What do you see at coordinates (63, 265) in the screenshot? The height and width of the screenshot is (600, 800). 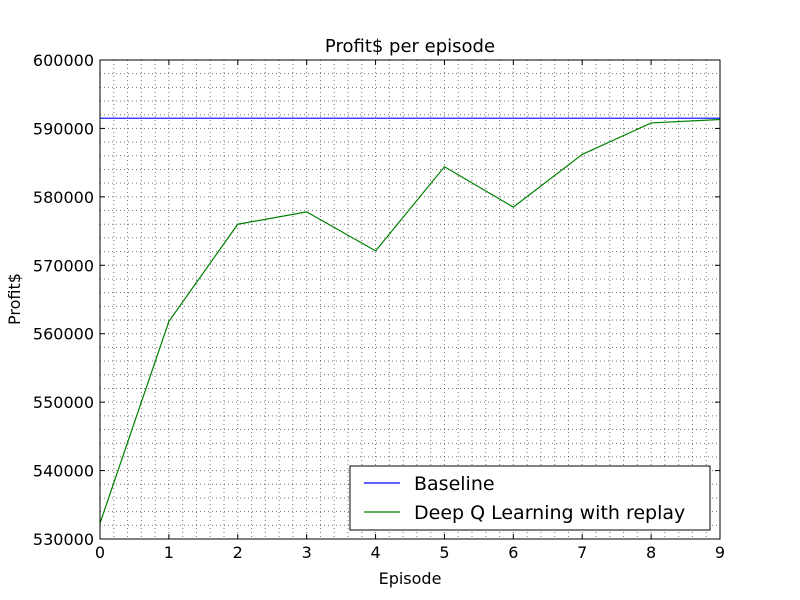 I see `y-tick-label: 570000` at bounding box center [63, 265].